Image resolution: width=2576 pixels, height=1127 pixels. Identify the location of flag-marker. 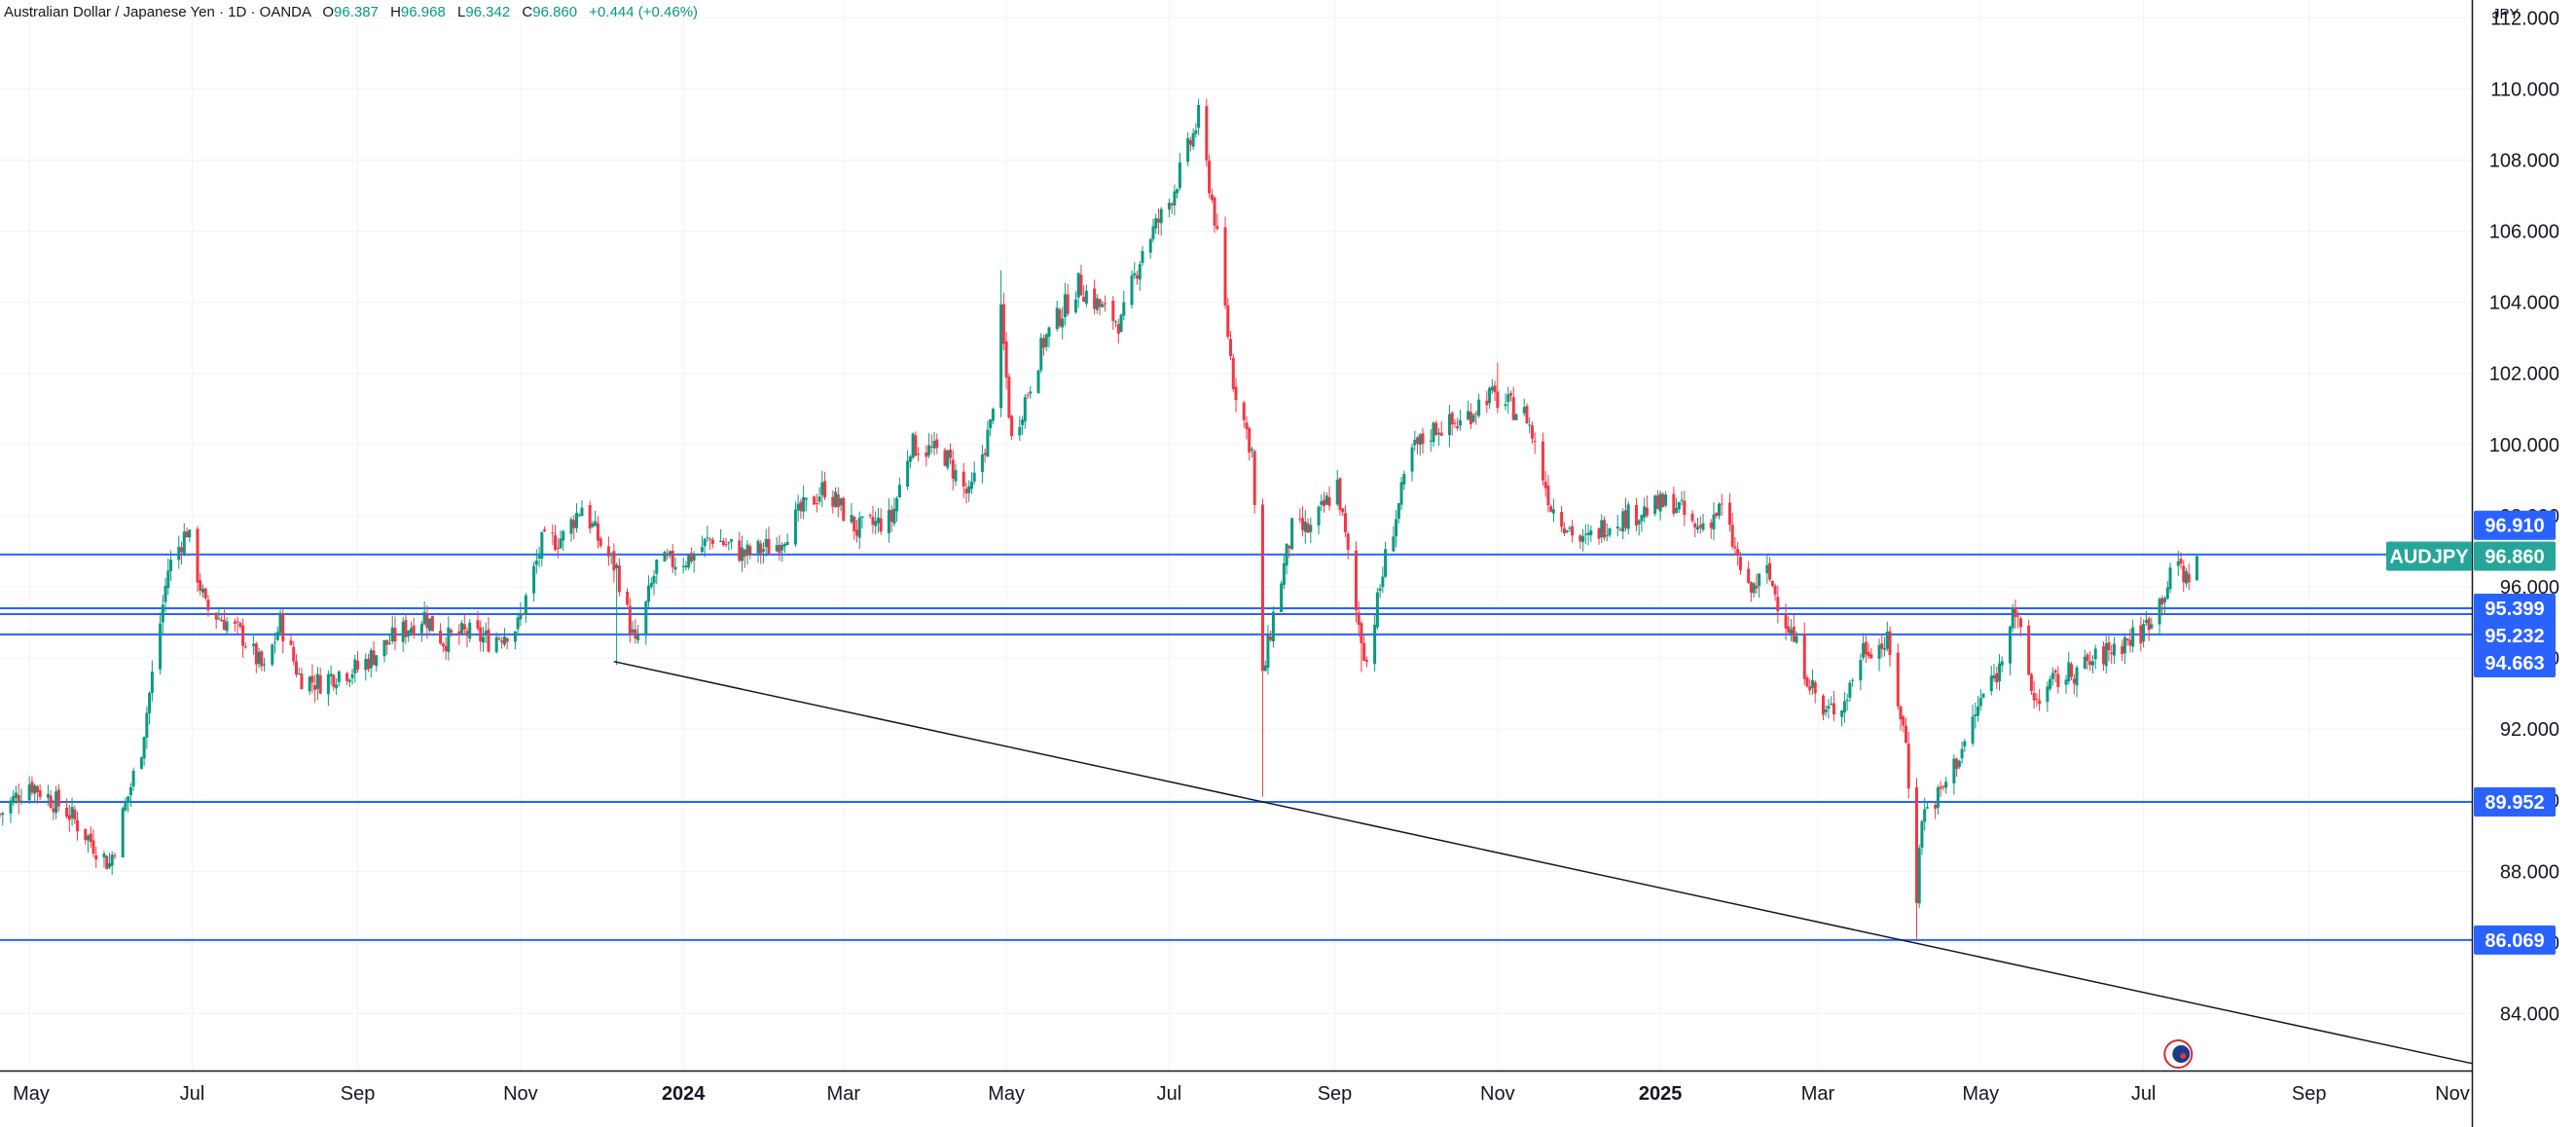
(2178, 1054).